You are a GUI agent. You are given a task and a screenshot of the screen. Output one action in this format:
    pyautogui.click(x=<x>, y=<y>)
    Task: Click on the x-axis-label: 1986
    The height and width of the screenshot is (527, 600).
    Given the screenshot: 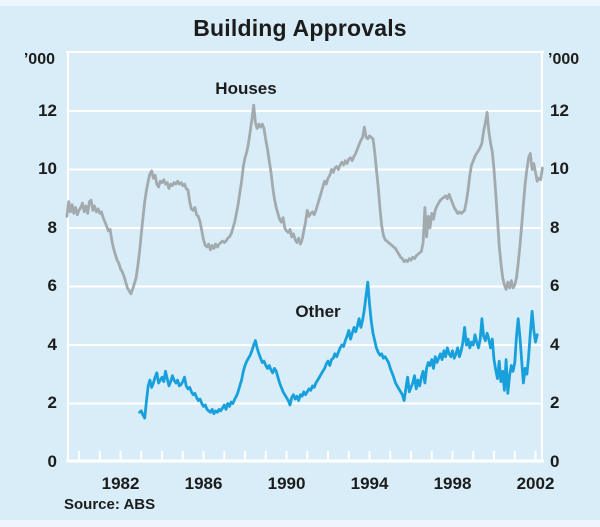 What is the action you would take?
    pyautogui.click(x=203, y=483)
    